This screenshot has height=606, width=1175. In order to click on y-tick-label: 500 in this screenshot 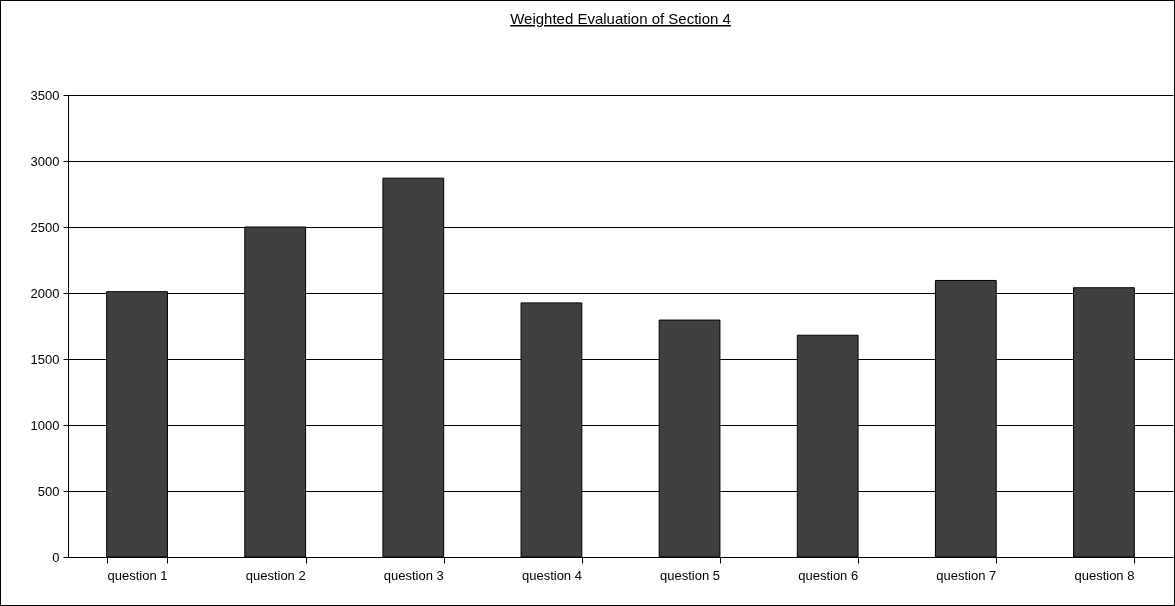, I will do `click(48, 491)`.